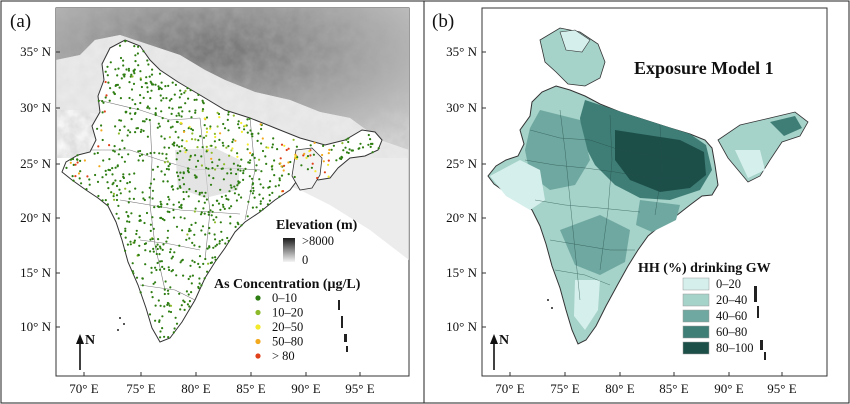 Image resolution: width=850 pixels, height=404 pixels. I want to click on lat-tick-label: 20° N, so click(35, 217).